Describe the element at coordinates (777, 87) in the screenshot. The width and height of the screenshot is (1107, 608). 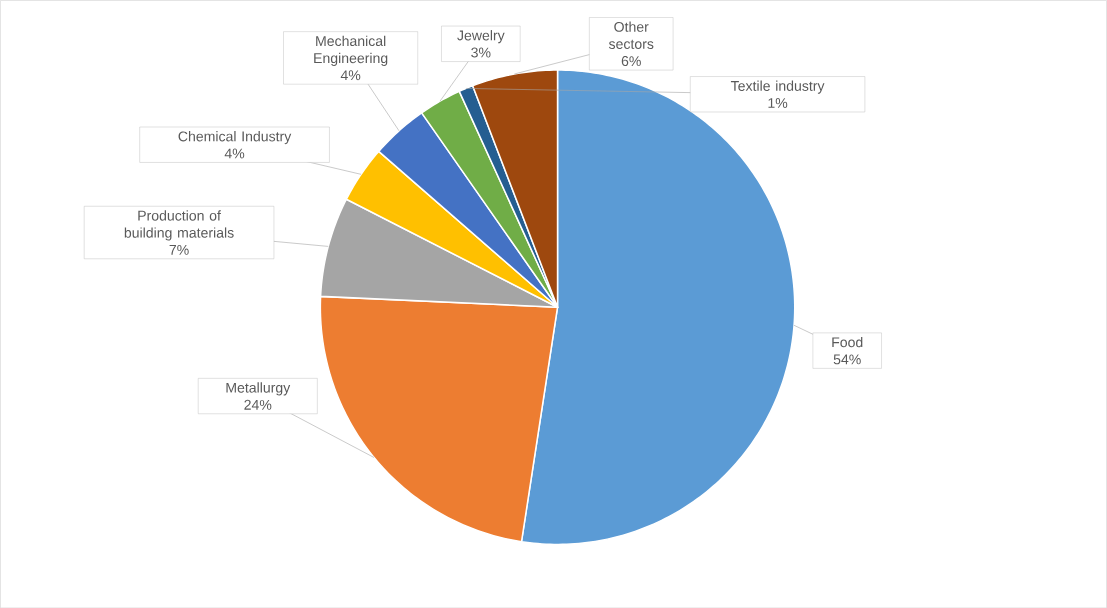
I see `slice-label: Textile industry` at that location.